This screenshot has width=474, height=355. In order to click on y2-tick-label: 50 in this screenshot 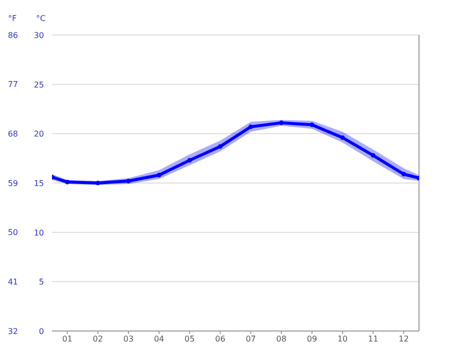, I will do `click(13, 233)`.